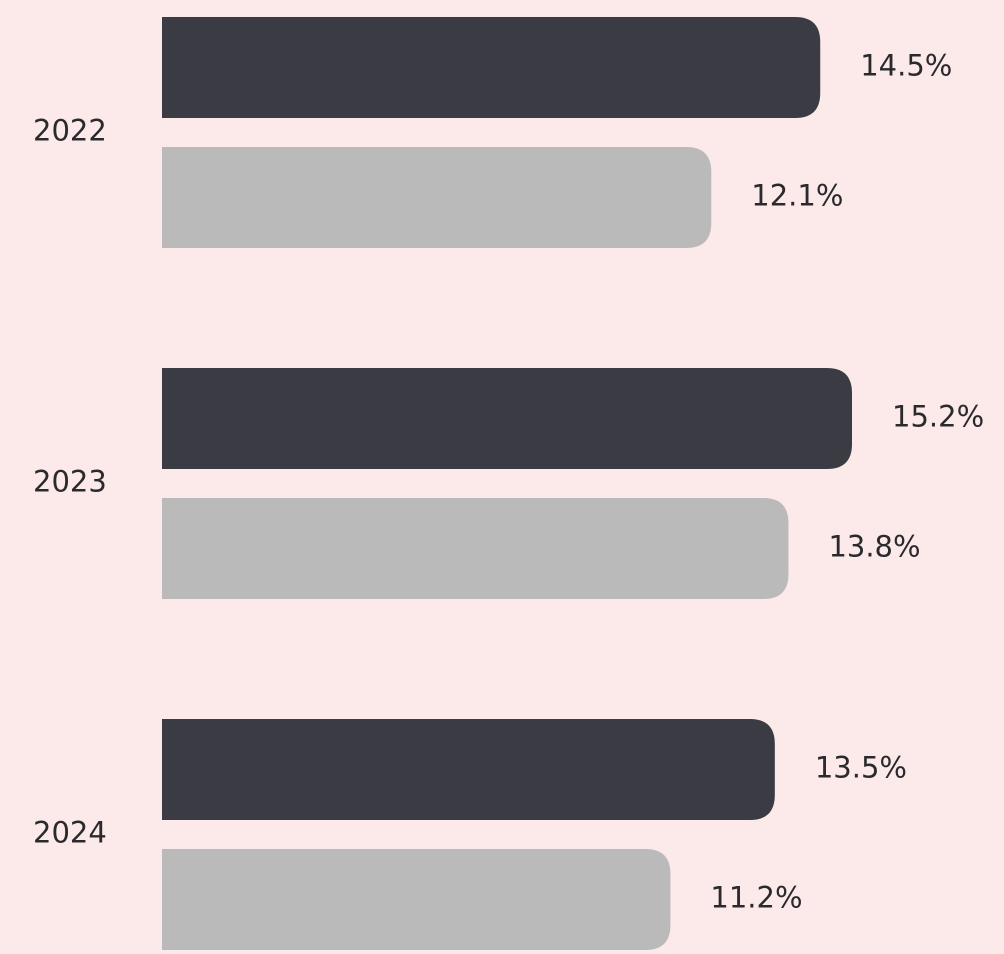 The height and width of the screenshot is (954, 1004). Describe the element at coordinates (70, 482) in the screenshot. I see `category-label: 2023` at that location.